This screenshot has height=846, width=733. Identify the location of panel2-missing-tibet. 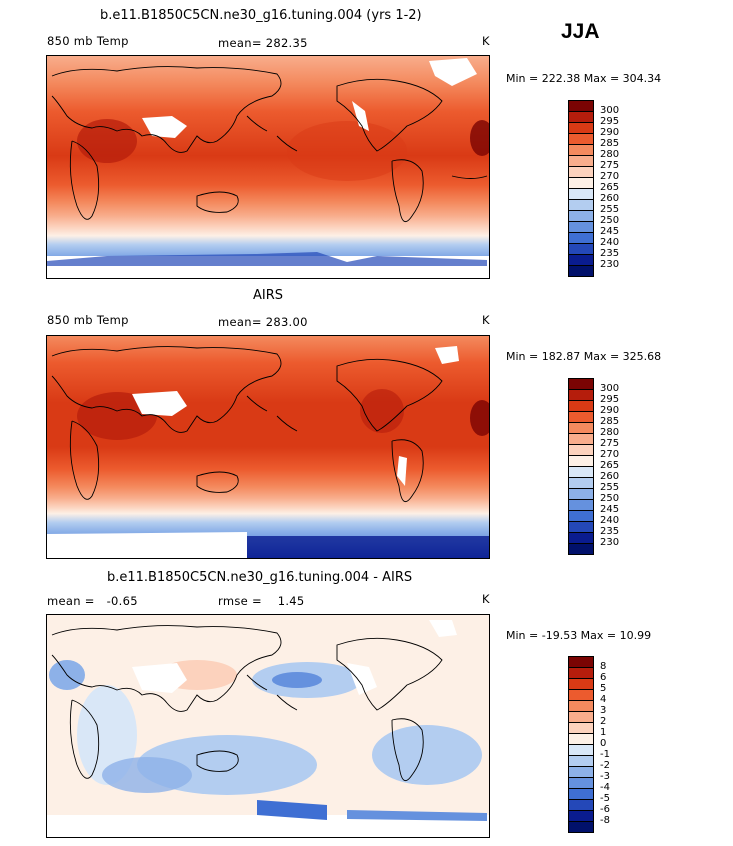
(159, 403).